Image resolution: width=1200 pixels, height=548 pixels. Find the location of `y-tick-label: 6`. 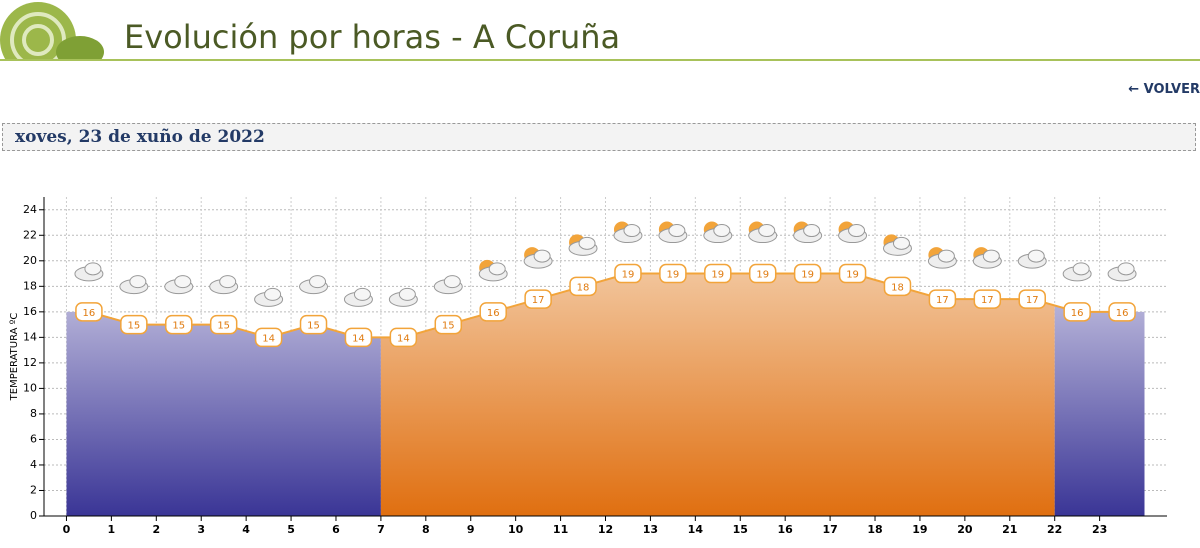

y-tick-label: 6 is located at coordinates (33, 438).